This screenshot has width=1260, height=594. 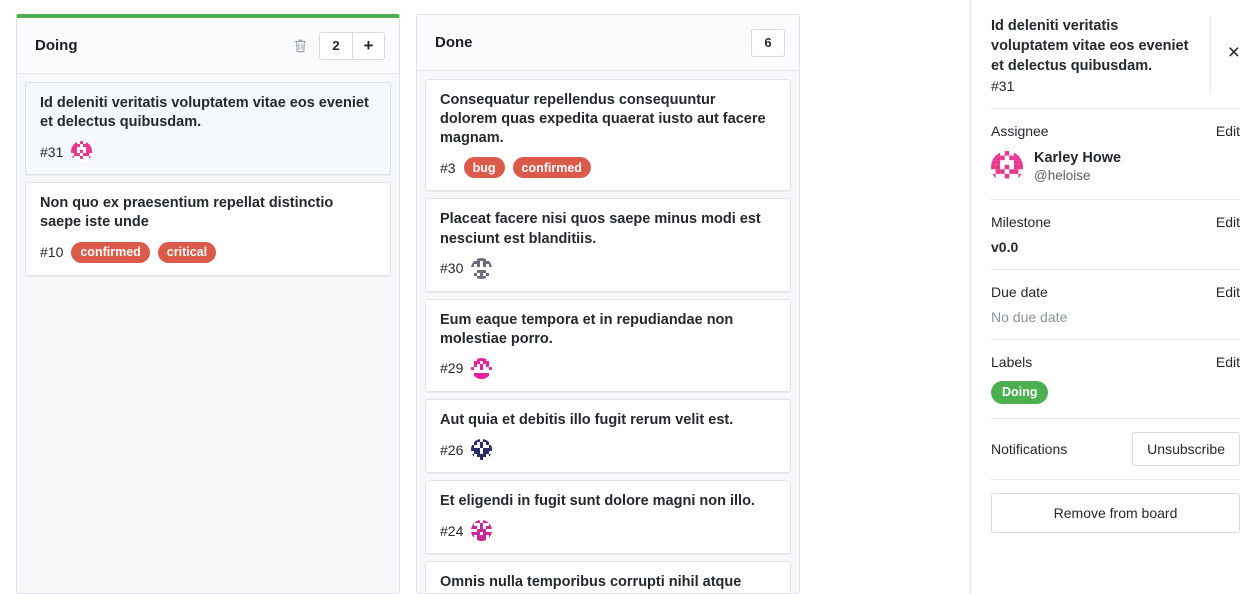 What do you see at coordinates (1115, 304) in the screenshot?
I see `due-date-section: Due date Edit No due date` at bounding box center [1115, 304].